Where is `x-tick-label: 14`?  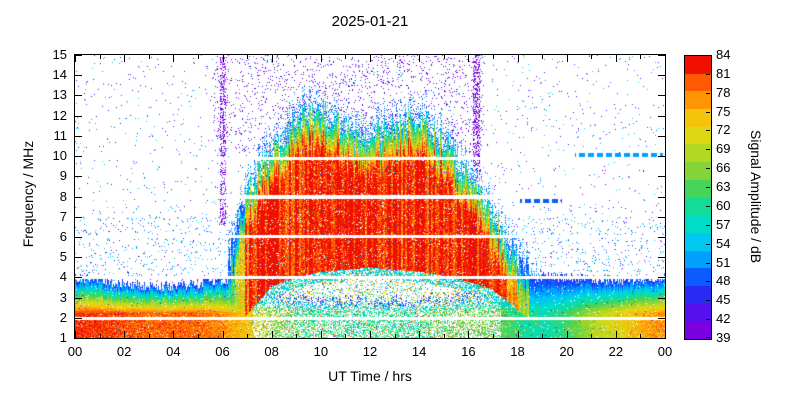 x-tick-label: 14 is located at coordinates (419, 351).